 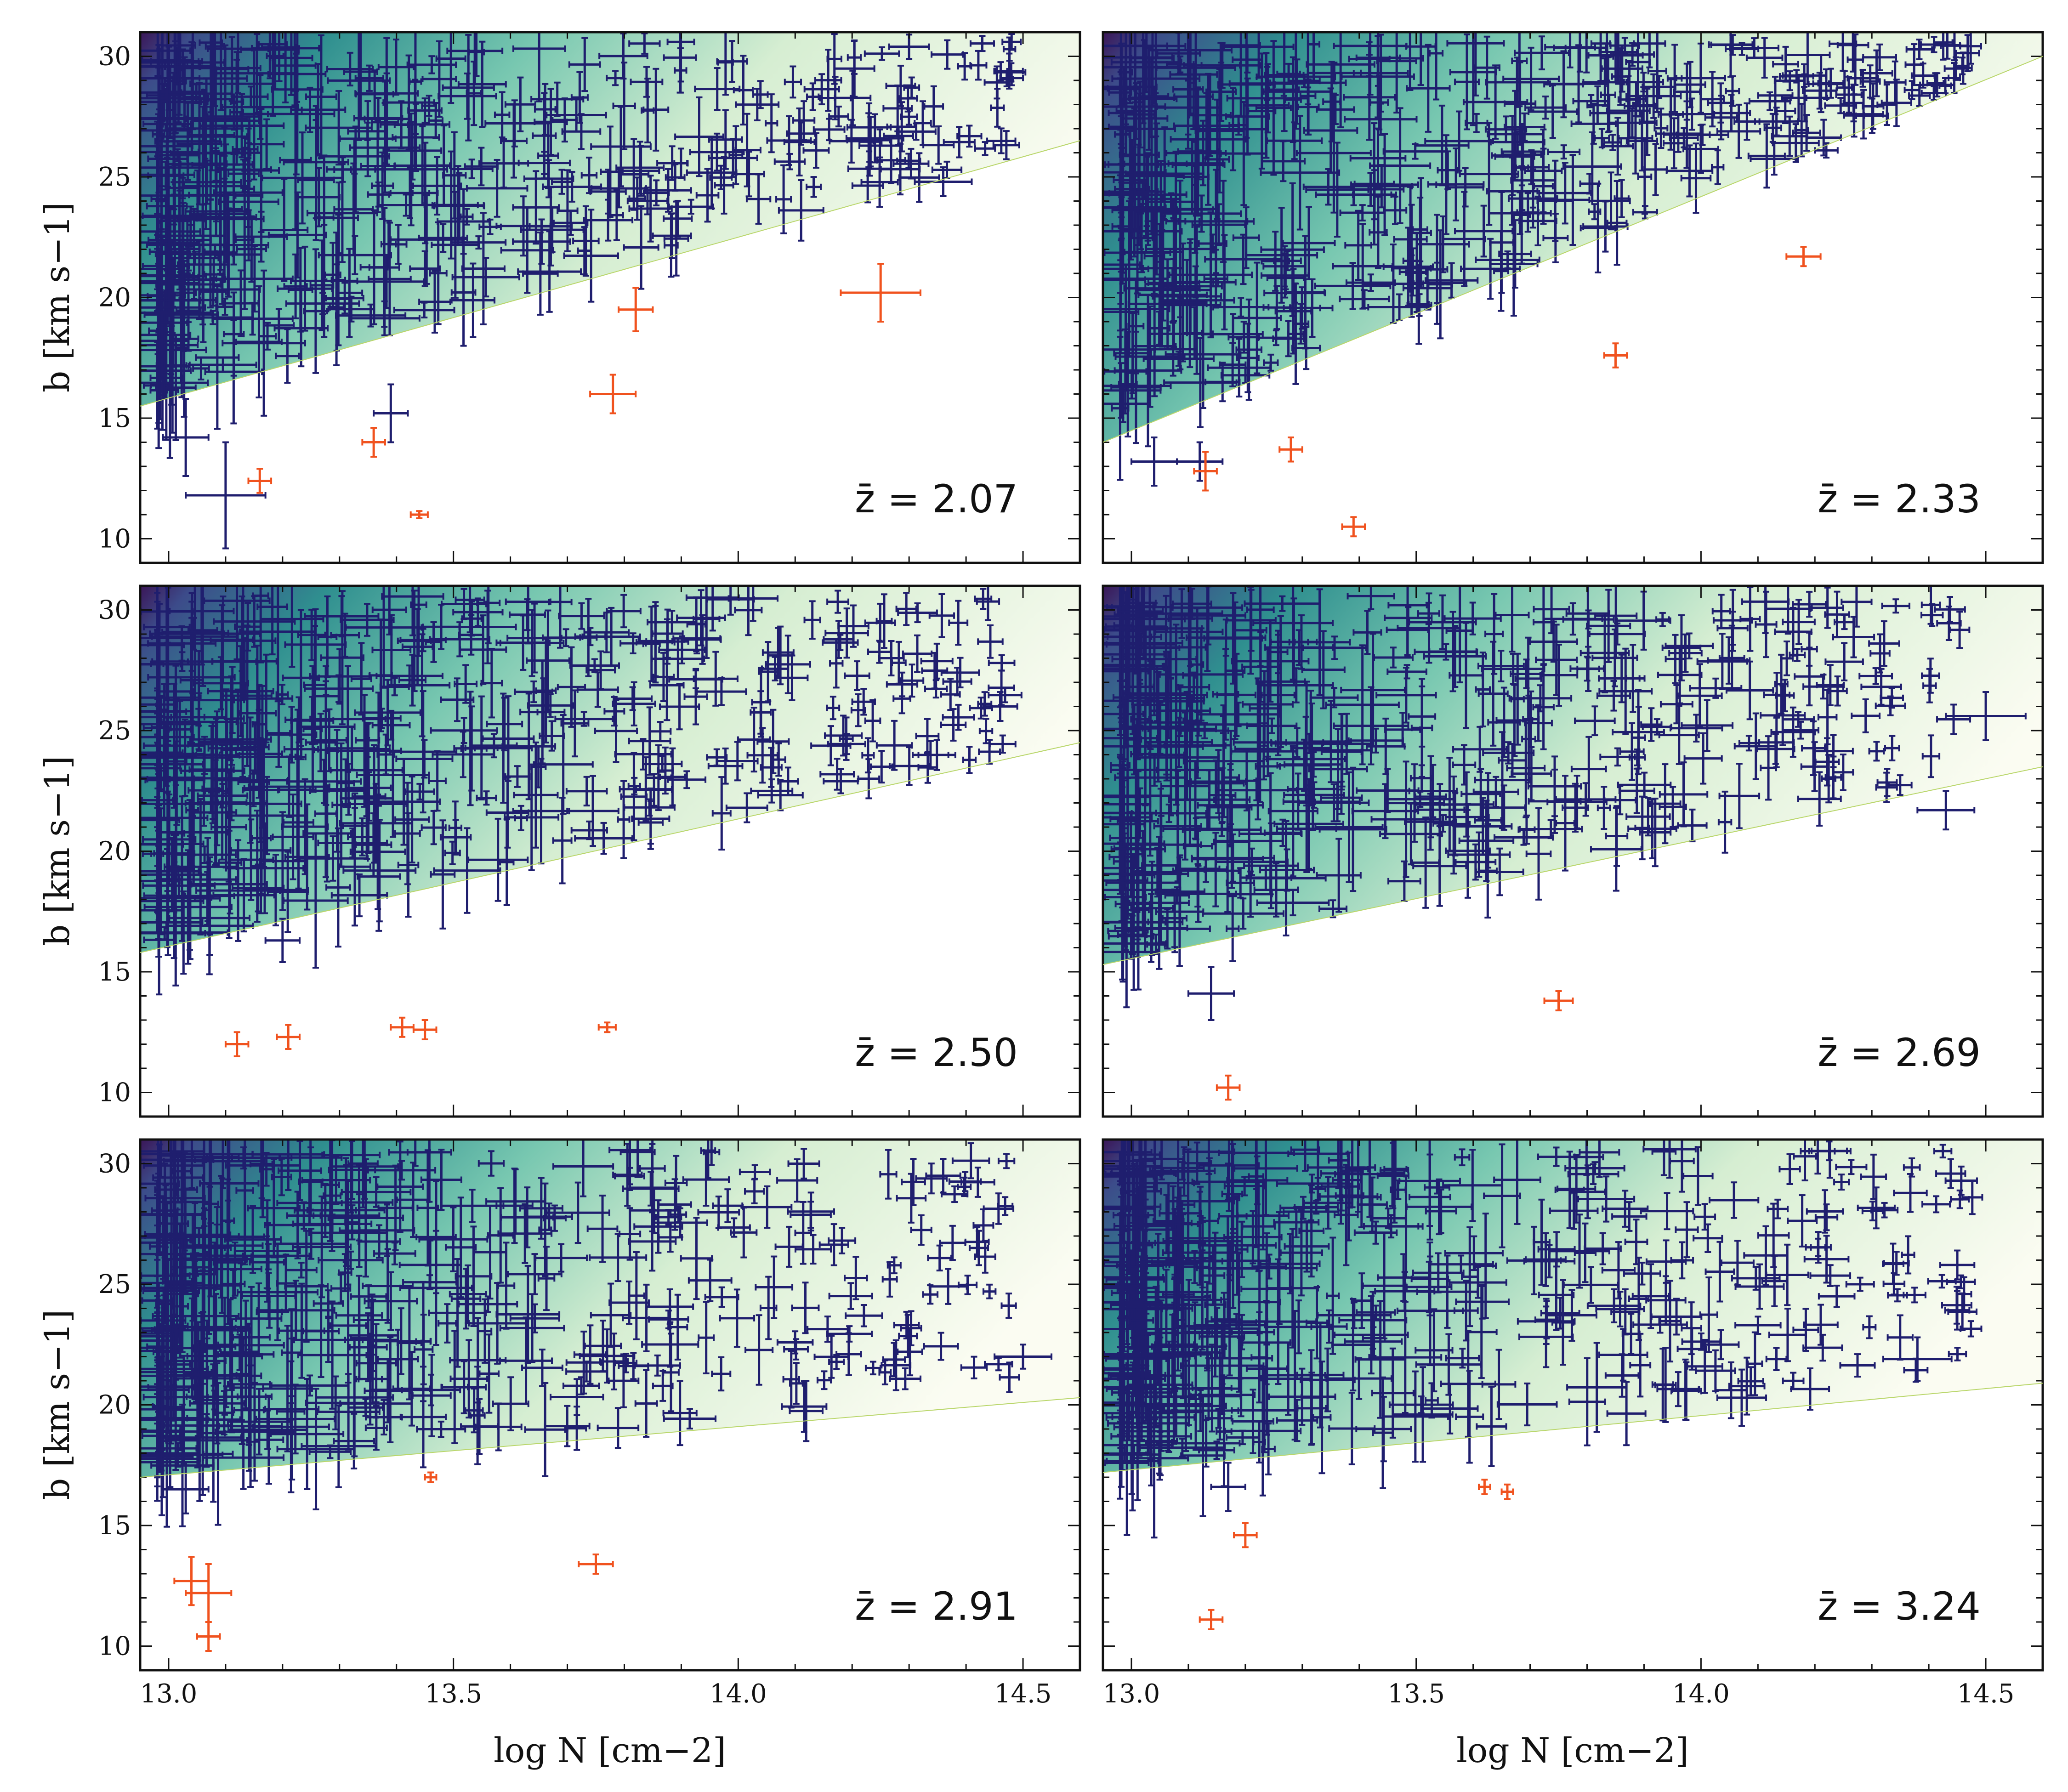 What do you see at coordinates (936, 499) in the screenshot?
I see `redshift-label: z̄ = 2.07` at bounding box center [936, 499].